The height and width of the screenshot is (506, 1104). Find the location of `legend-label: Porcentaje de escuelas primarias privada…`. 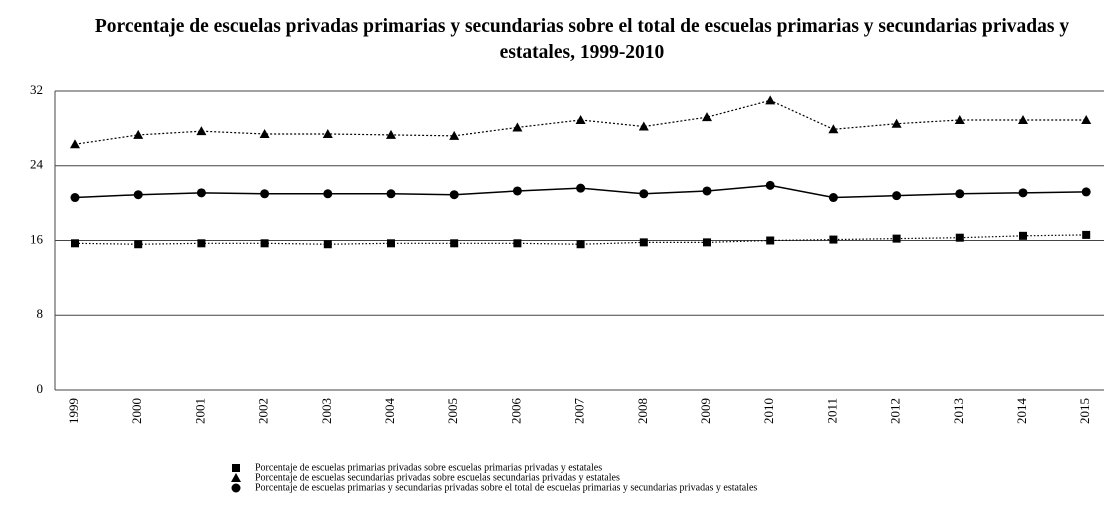

legend-label: Porcentaje de escuelas primarias privada… is located at coordinates (428, 467).